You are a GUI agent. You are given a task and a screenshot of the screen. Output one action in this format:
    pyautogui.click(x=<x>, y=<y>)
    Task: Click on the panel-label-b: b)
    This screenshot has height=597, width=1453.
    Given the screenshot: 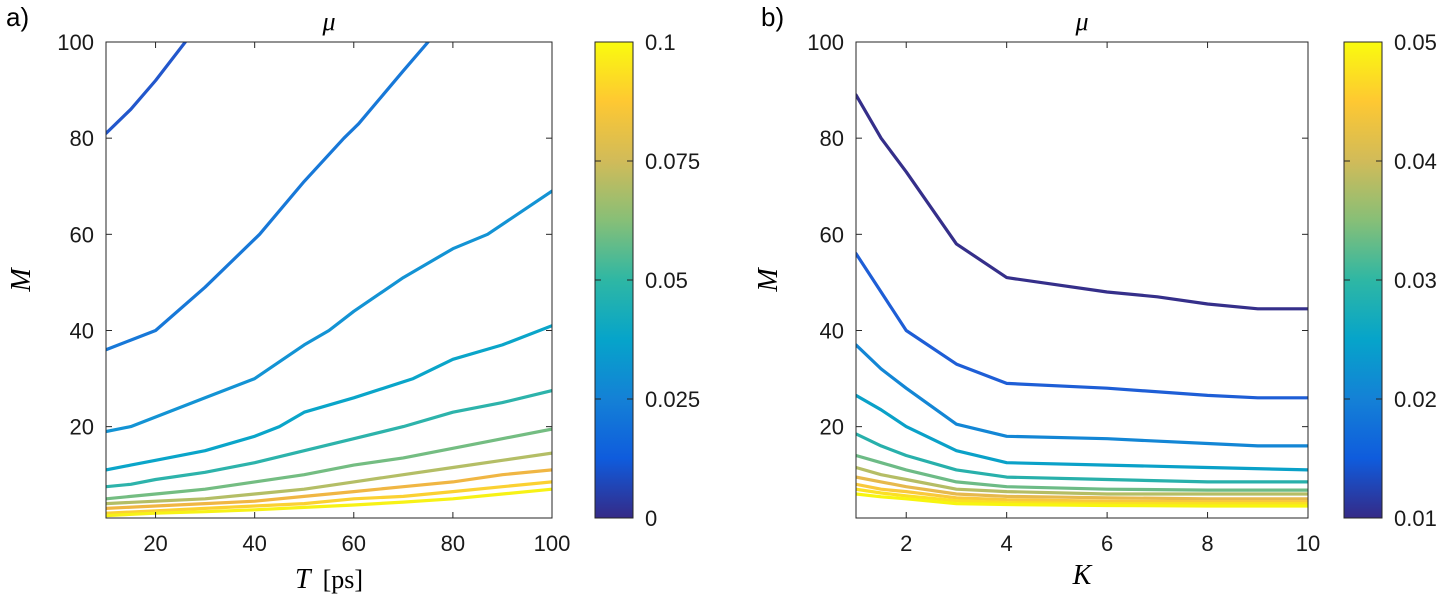 What is the action you would take?
    pyautogui.click(x=772, y=17)
    